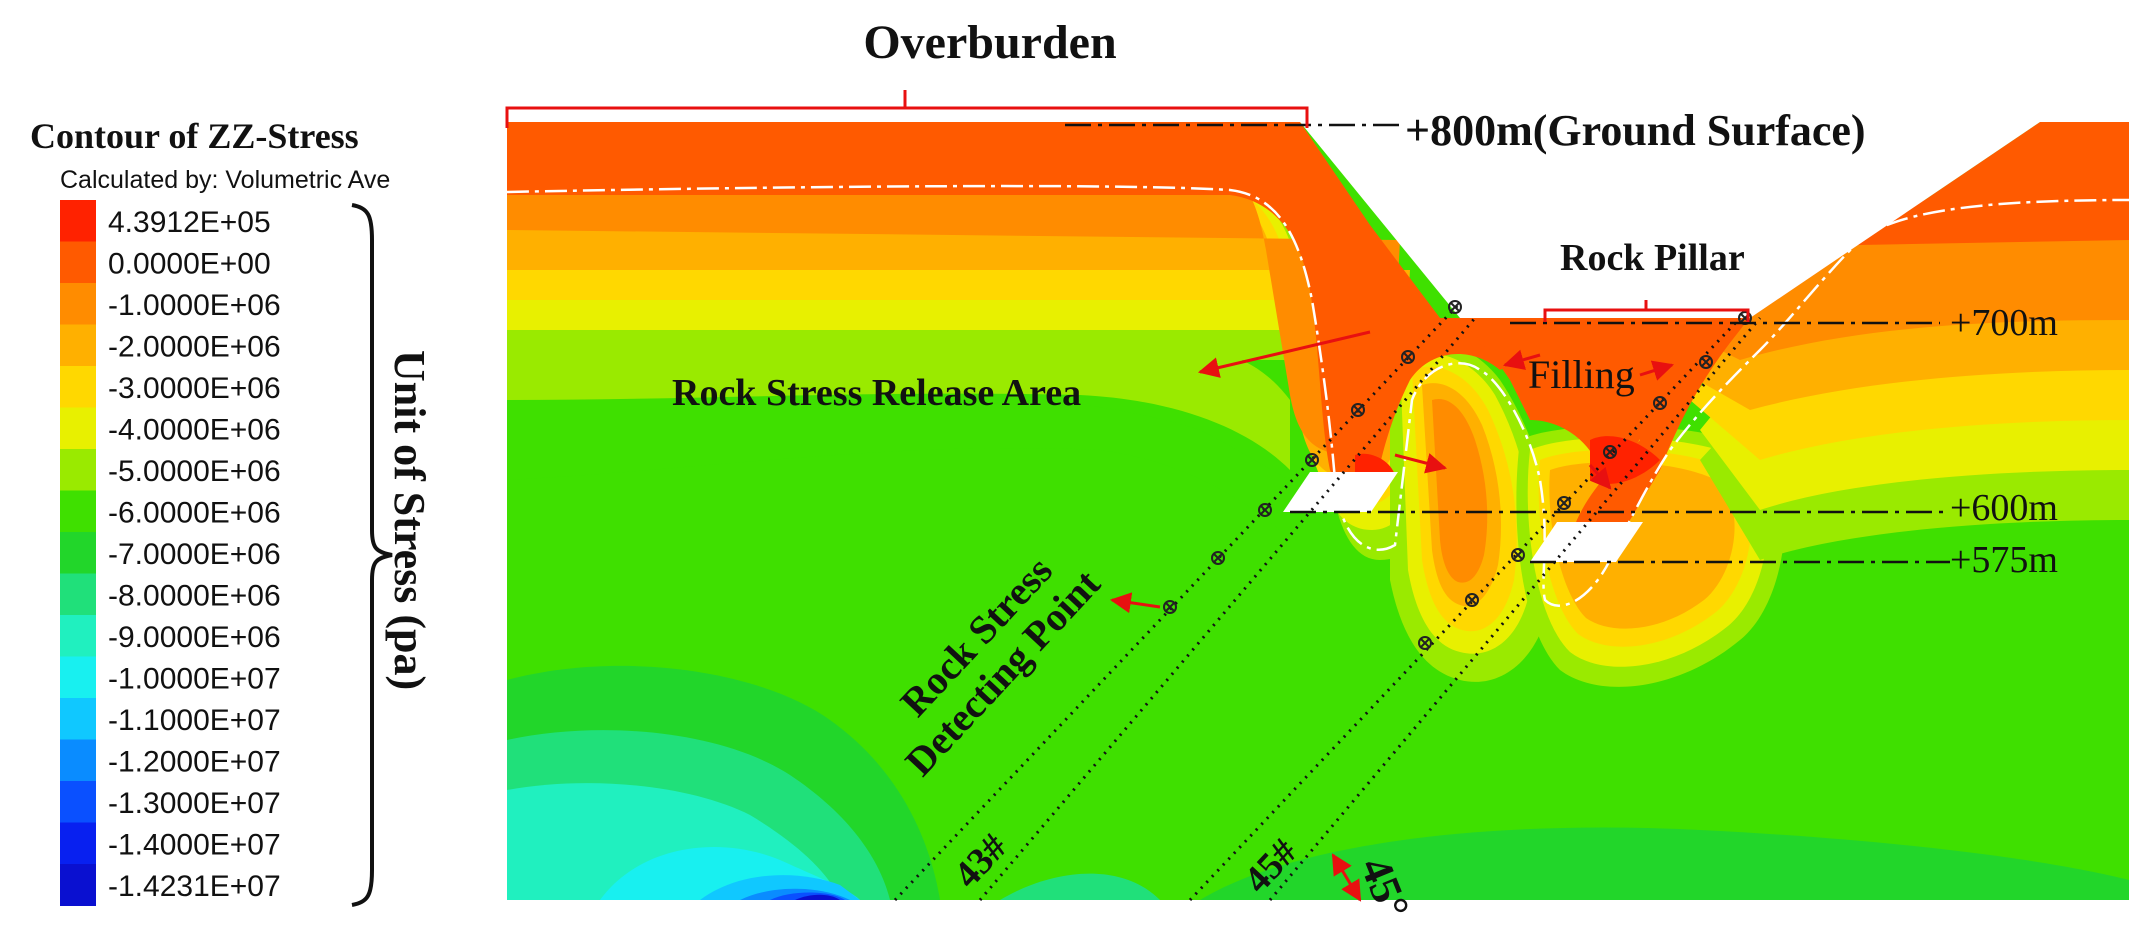 The height and width of the screenshot is (925, 2152). I want to click on legend-title: Contour of ZZ-Stress, so click(194, 136).